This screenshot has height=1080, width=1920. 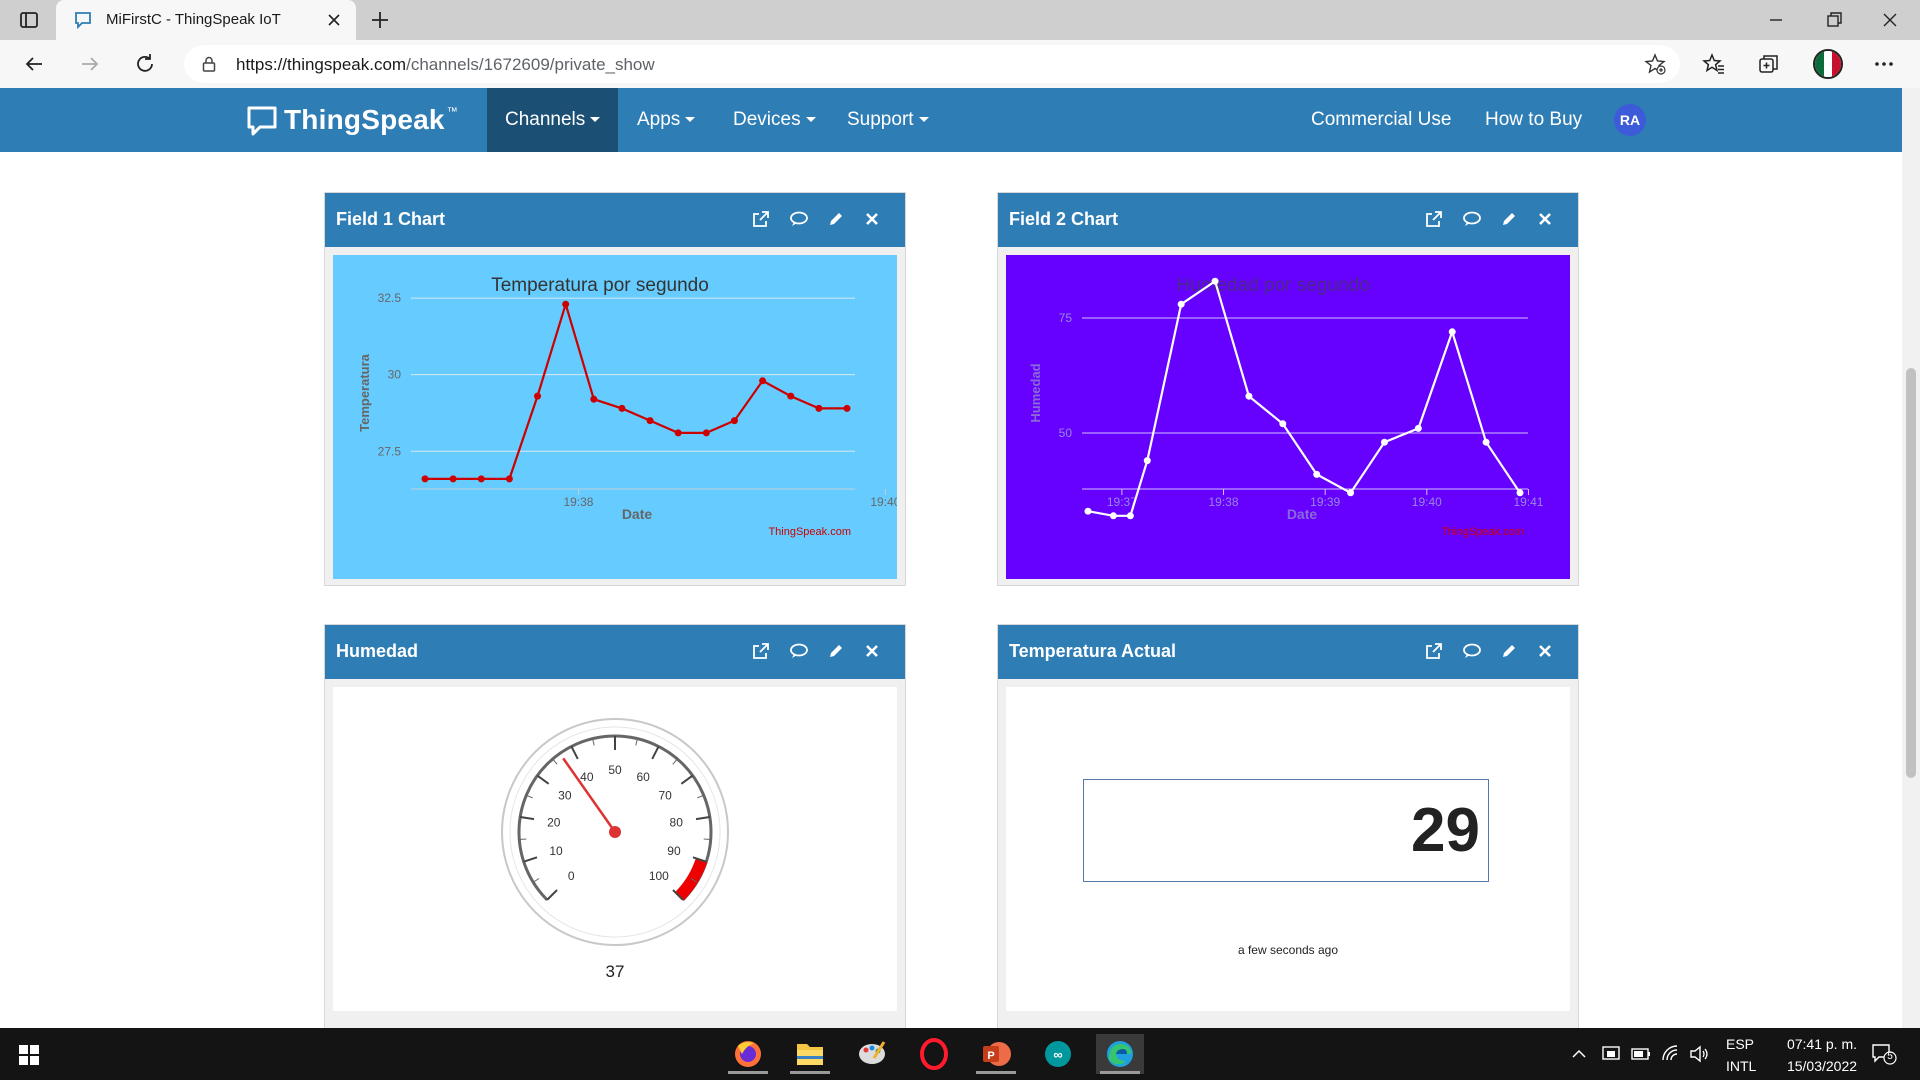 I want to click on menu-apps: Apps, so click(x=666, y=120).